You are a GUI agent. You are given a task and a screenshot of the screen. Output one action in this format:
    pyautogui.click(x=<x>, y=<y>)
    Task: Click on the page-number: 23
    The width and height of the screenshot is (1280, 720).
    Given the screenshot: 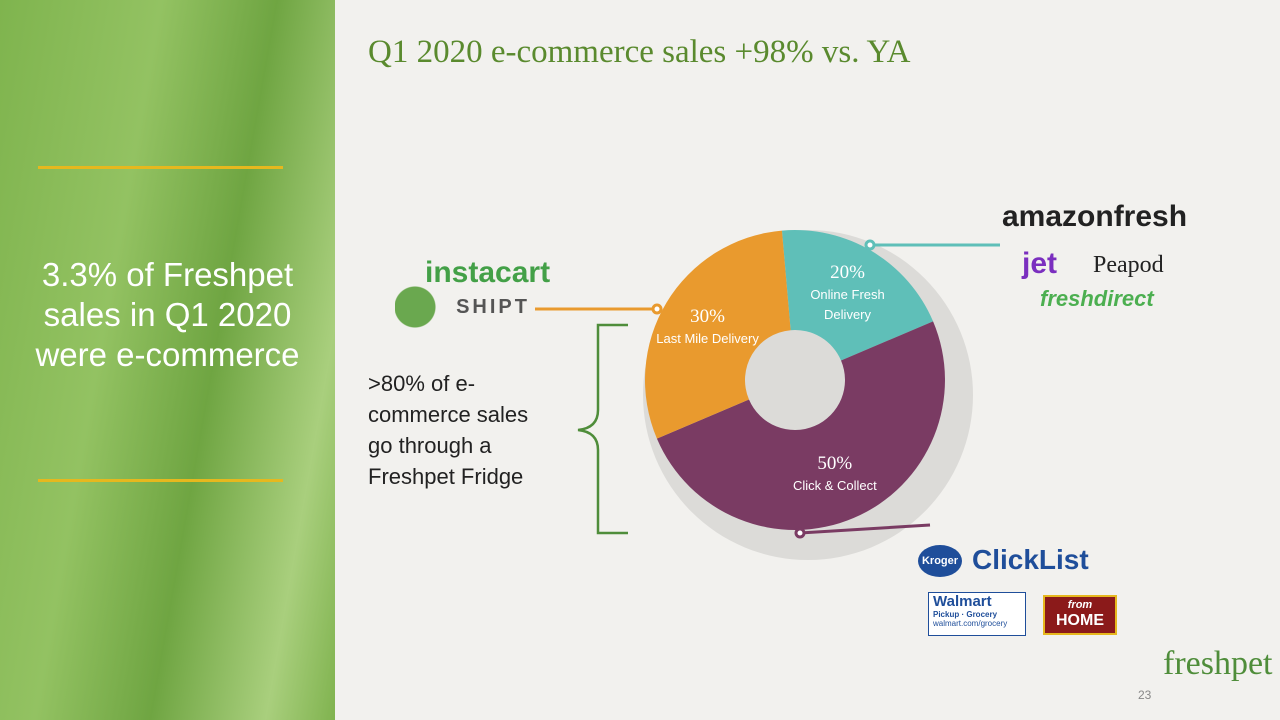 What is the action you would take?
    pyautogui.click(x=1145, y=695)
    